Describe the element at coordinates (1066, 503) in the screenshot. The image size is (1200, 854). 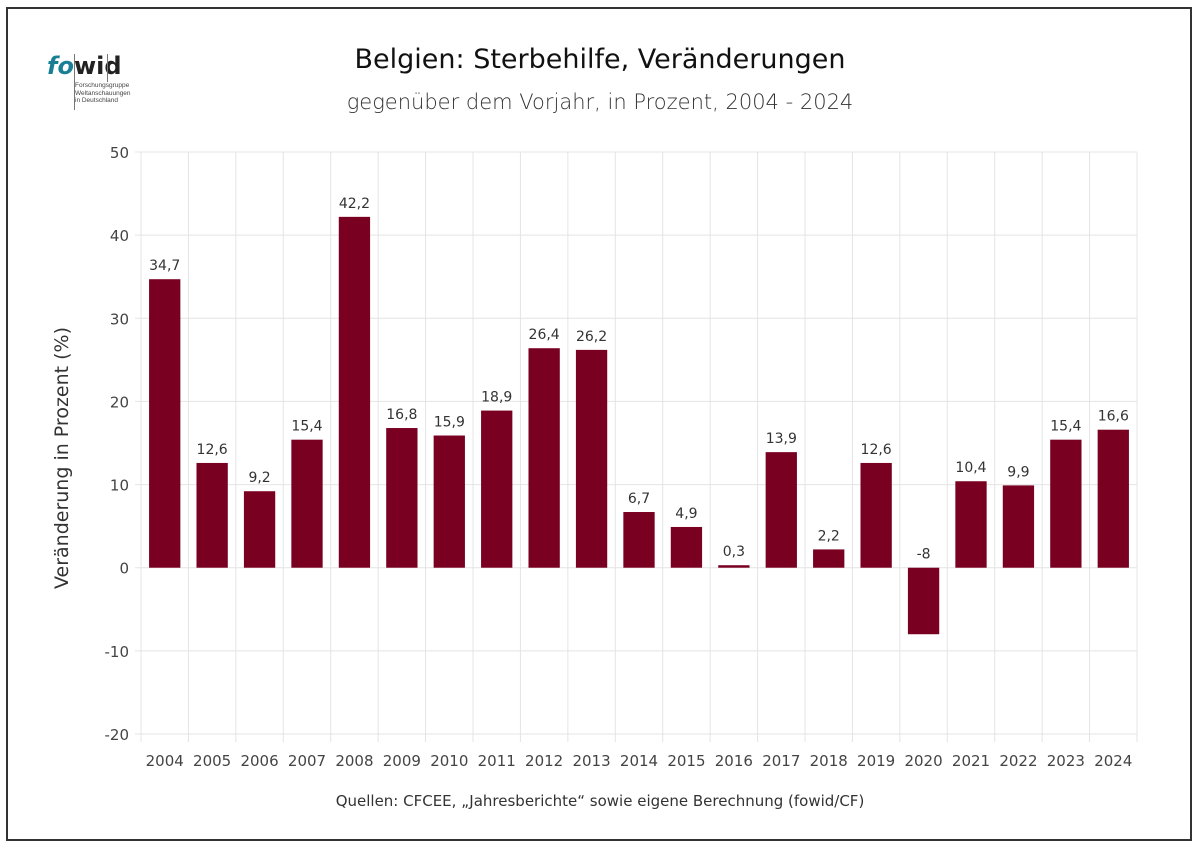
I see `bar-2023` at that location.